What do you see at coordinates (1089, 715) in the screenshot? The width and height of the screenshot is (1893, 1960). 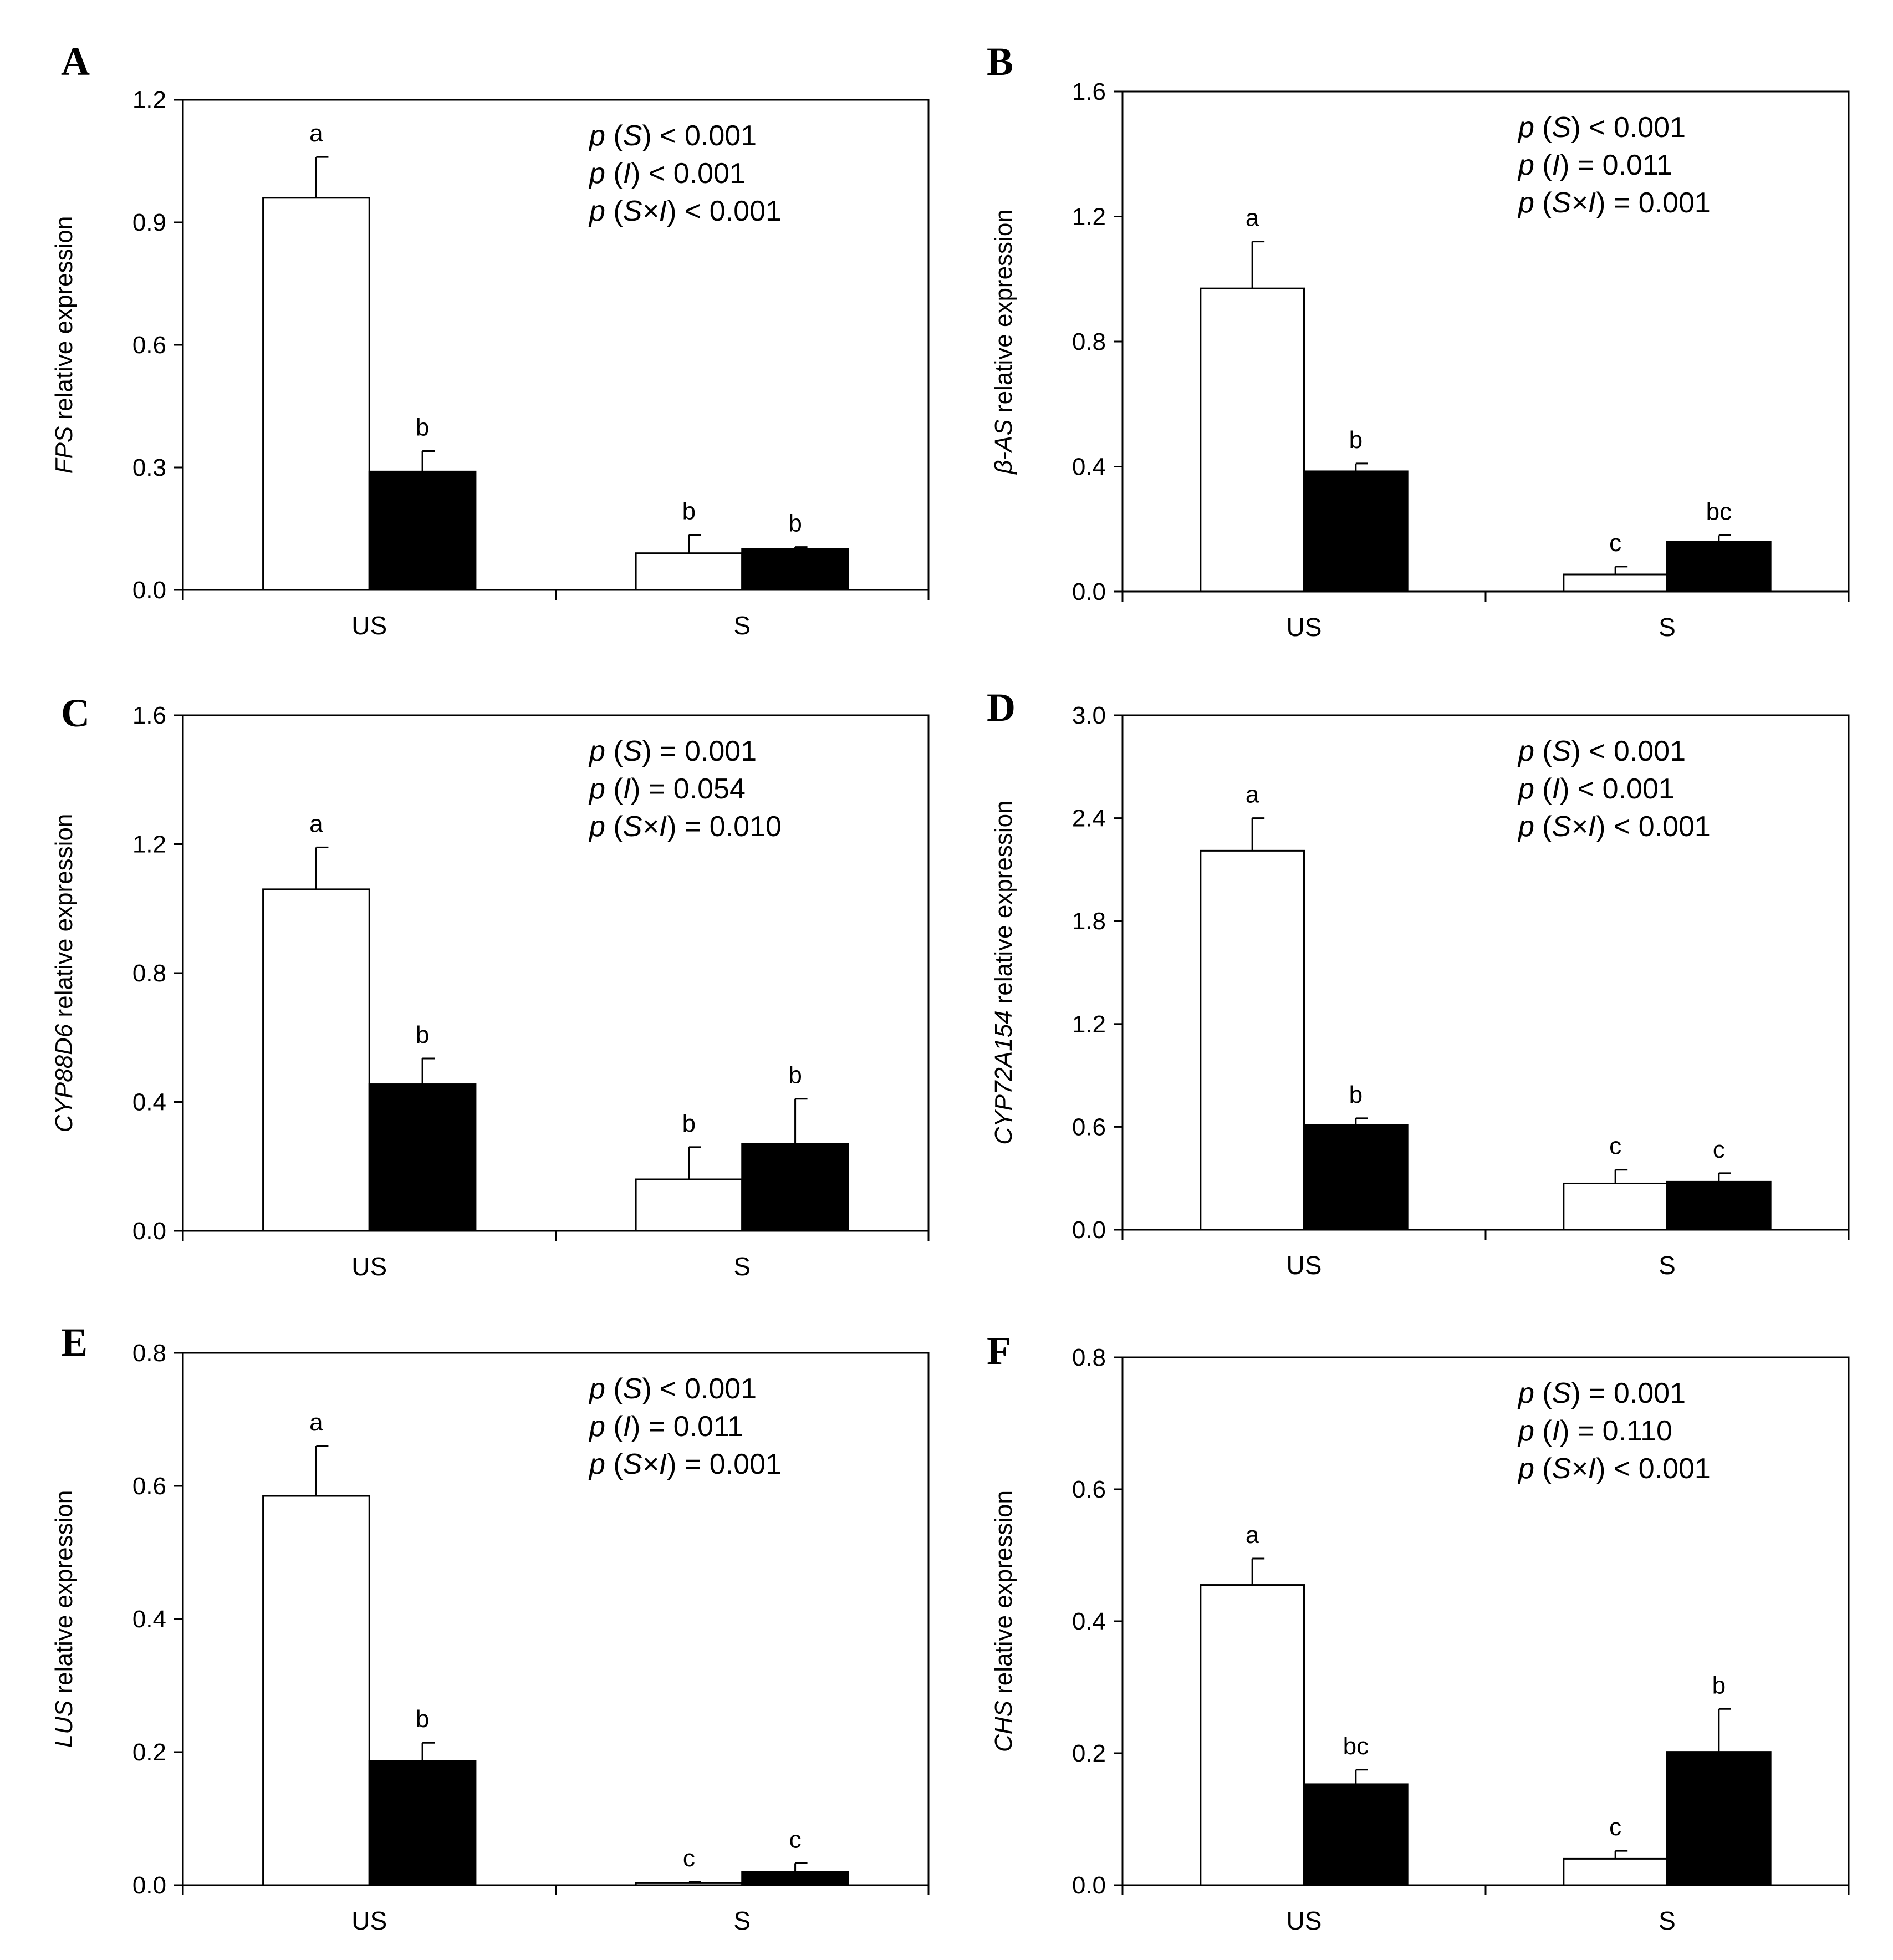 I see `y-tick-label: 3.0` at bounding box center [1089, 715].